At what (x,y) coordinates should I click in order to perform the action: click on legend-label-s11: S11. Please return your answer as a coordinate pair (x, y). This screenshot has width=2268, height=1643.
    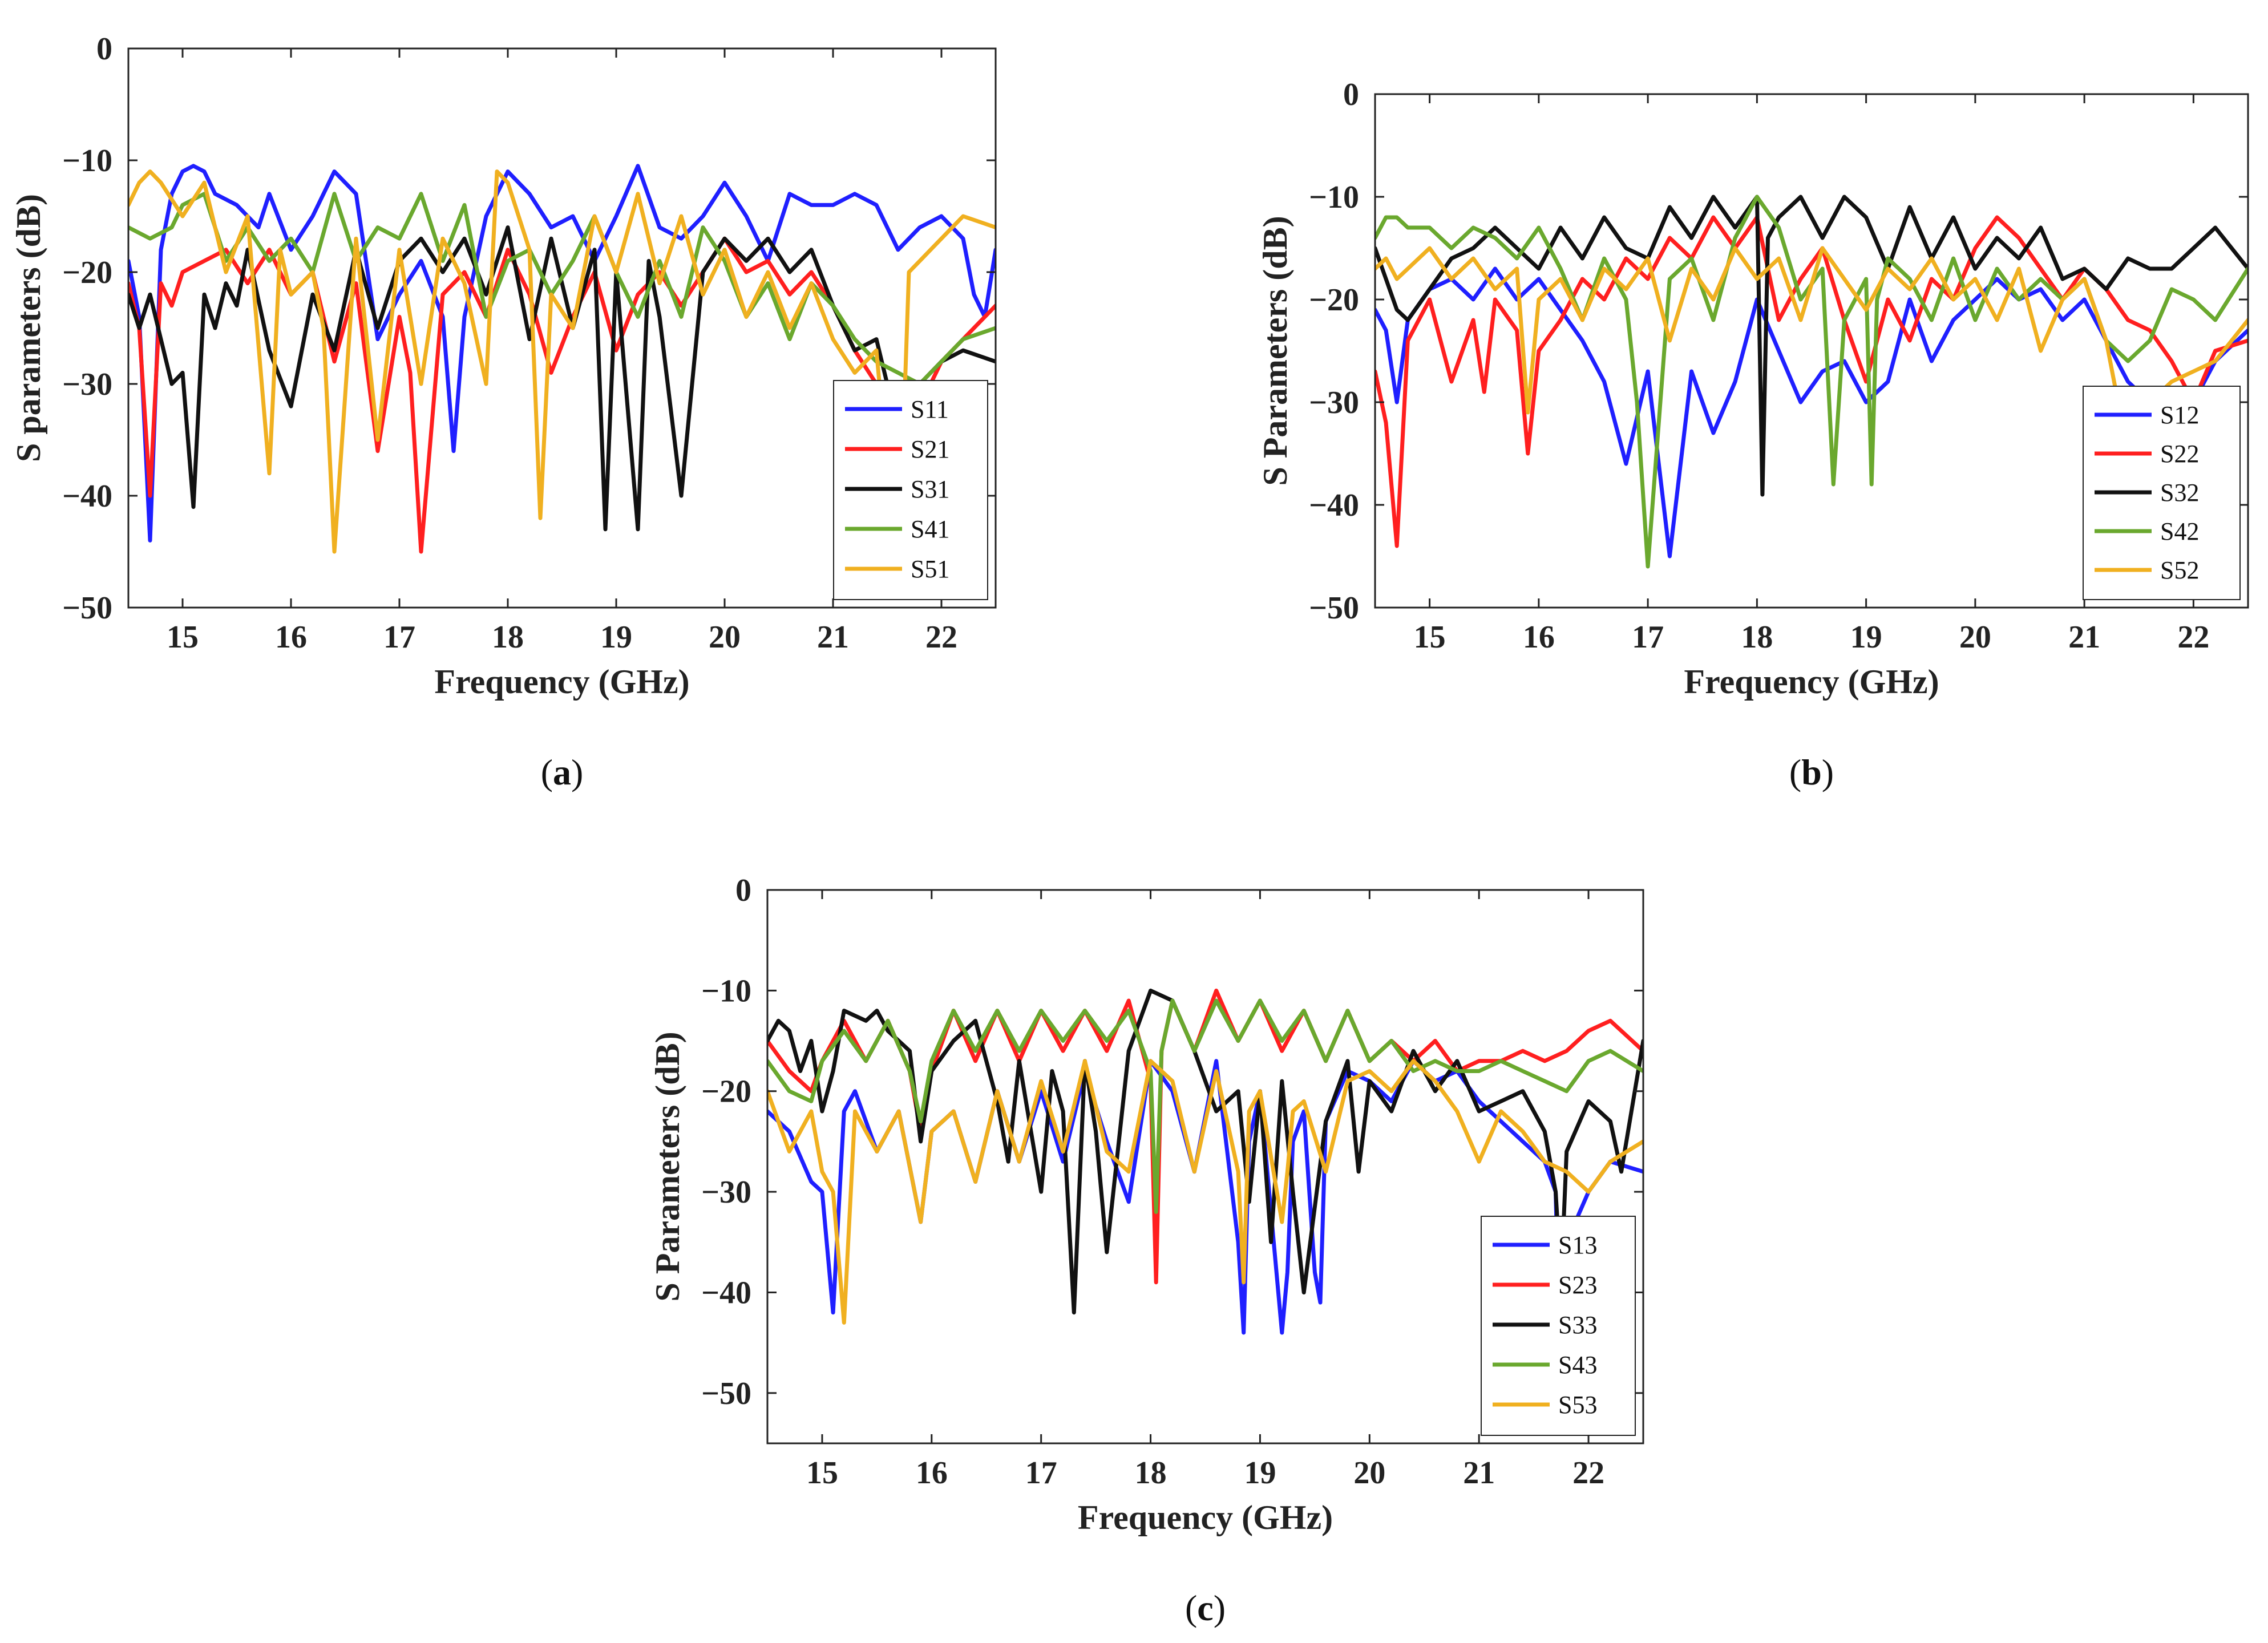
    Looking at the image, I should click on (930, 409).